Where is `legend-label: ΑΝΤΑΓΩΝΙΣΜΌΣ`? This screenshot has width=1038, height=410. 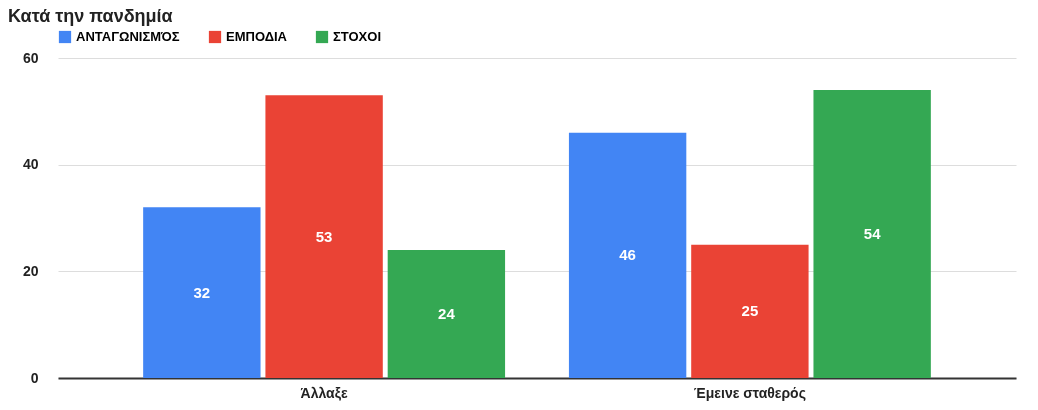
legend-label: ΑΝΤΑΓΩΝΙΣΜΌΣ is located at coordinates (128, 36).